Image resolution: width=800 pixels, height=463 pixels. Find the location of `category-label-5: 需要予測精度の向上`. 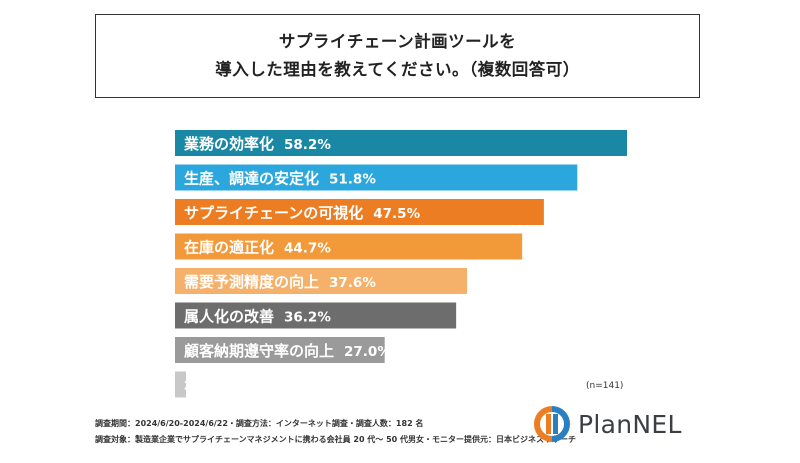

category-label-5: 需要予測精度の向上 is located at coordinates (251, 282).